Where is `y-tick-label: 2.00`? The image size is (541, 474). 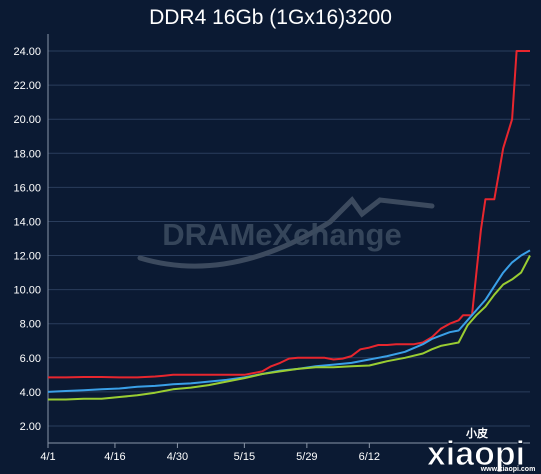 y-tick-label: 2.00 is located at coordinates (30, 427).